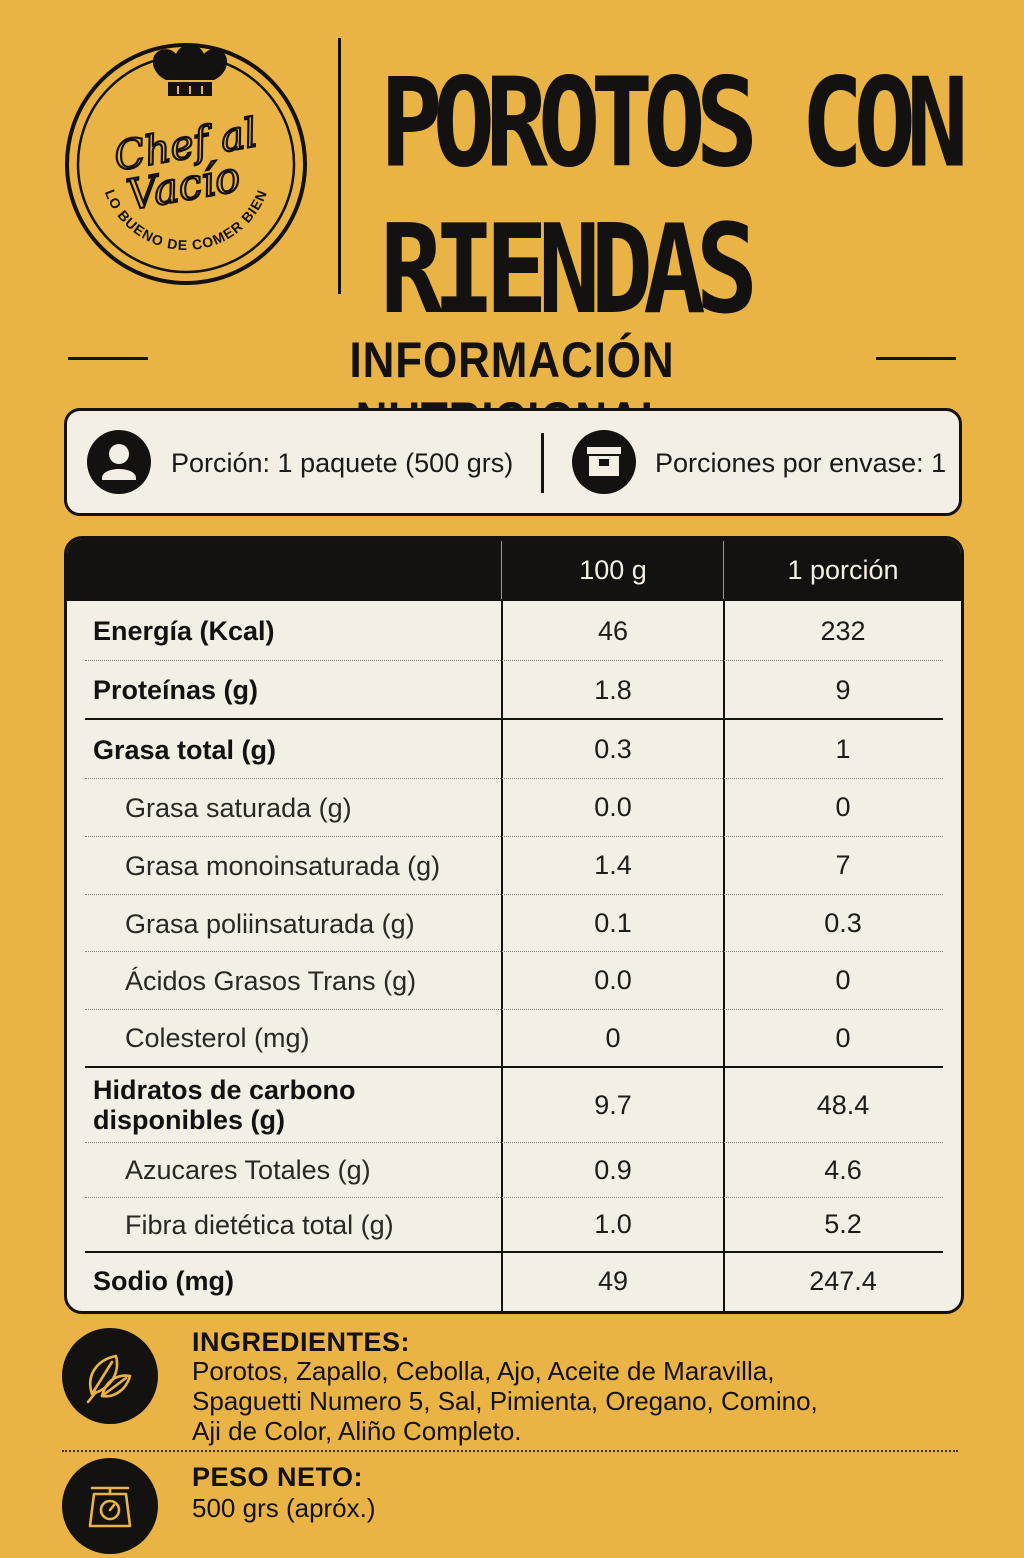  Describe the element at coordinates (284, 1508) in the screenshot. I see `net-weight-value: 500 grs (apróx.)` at that location.